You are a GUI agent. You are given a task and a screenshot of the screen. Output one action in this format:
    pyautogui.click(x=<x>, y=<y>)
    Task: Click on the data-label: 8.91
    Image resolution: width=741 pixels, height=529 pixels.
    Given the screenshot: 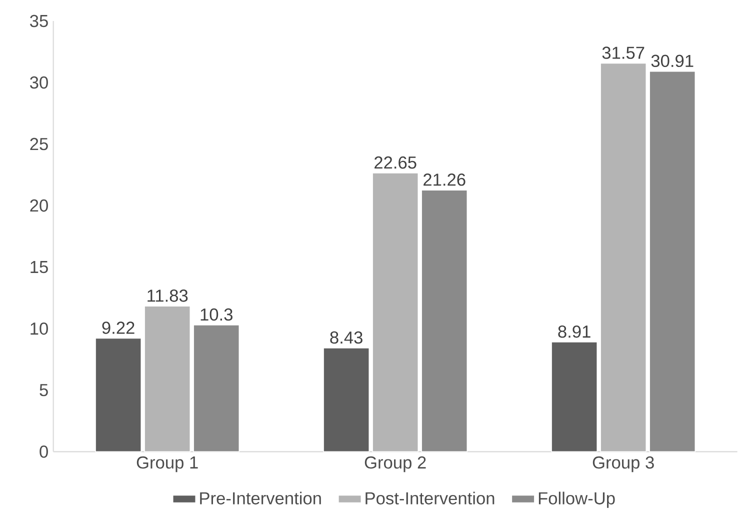 What is the action you would take?
    pyautogui.click(x=574, y=331)
    